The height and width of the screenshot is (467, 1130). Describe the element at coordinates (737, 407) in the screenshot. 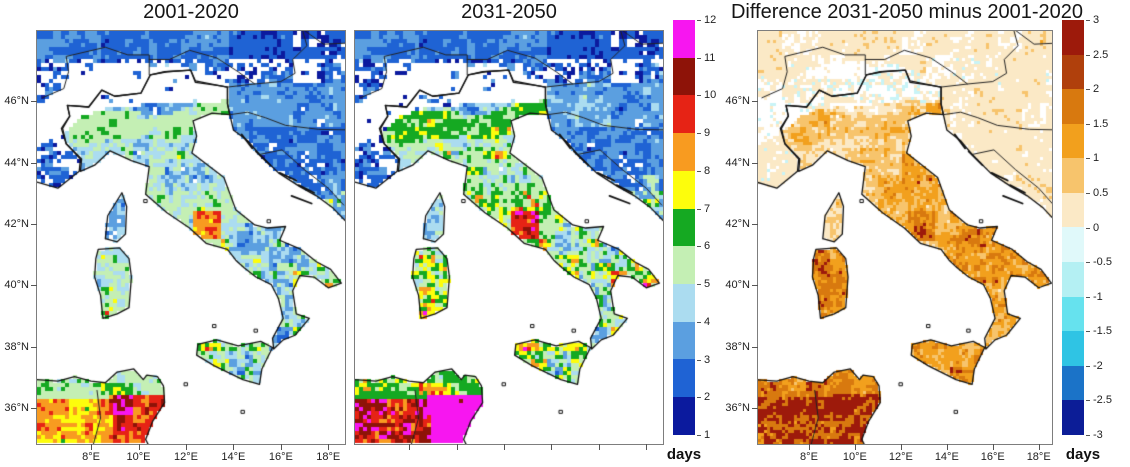

I see `lat-tick-label: 36°N` at that location.